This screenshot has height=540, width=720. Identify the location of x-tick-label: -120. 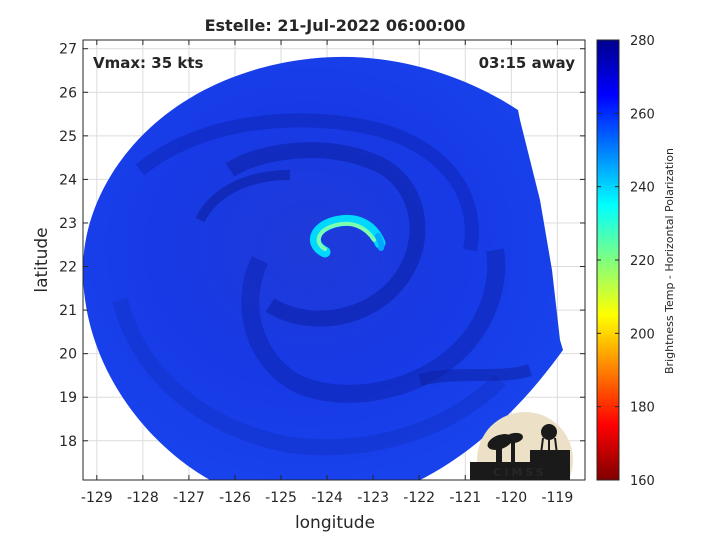
(511, 498).